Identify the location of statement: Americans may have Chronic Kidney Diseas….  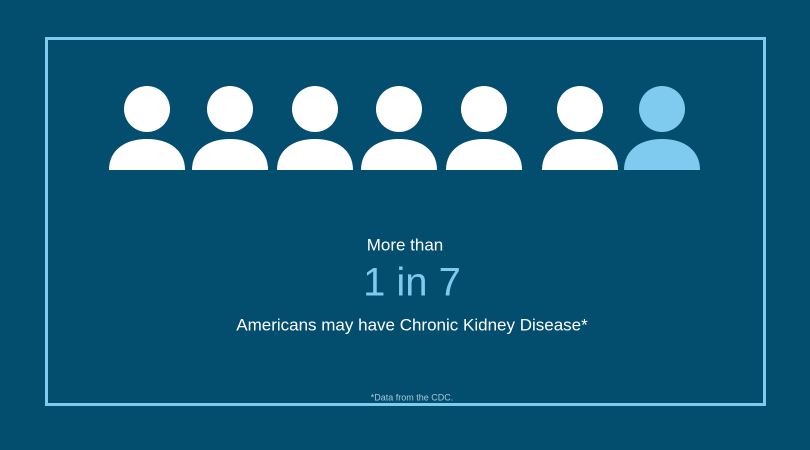
(412, 324).